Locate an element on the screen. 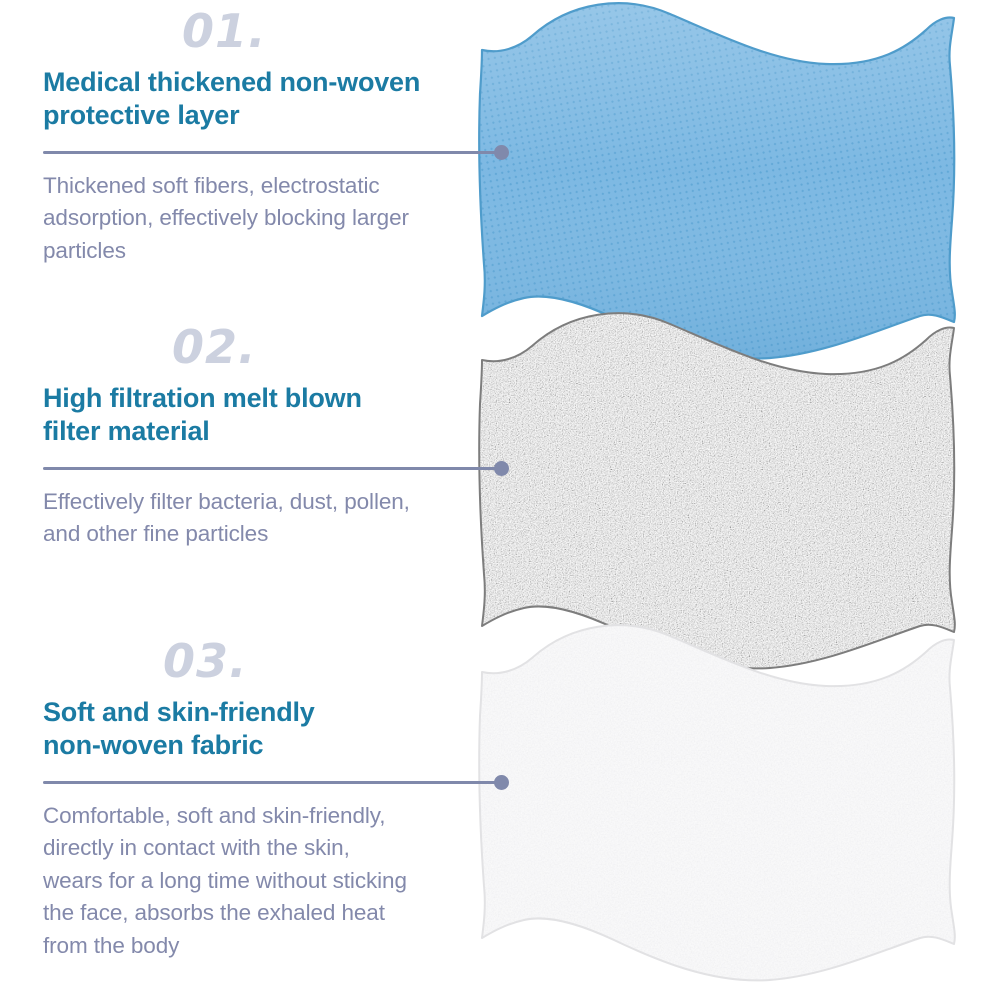 The width and height of the screenshot is (1000, 1000). body-line: the face, absorbs the exhaled heat is located at coordinates (214, 913).